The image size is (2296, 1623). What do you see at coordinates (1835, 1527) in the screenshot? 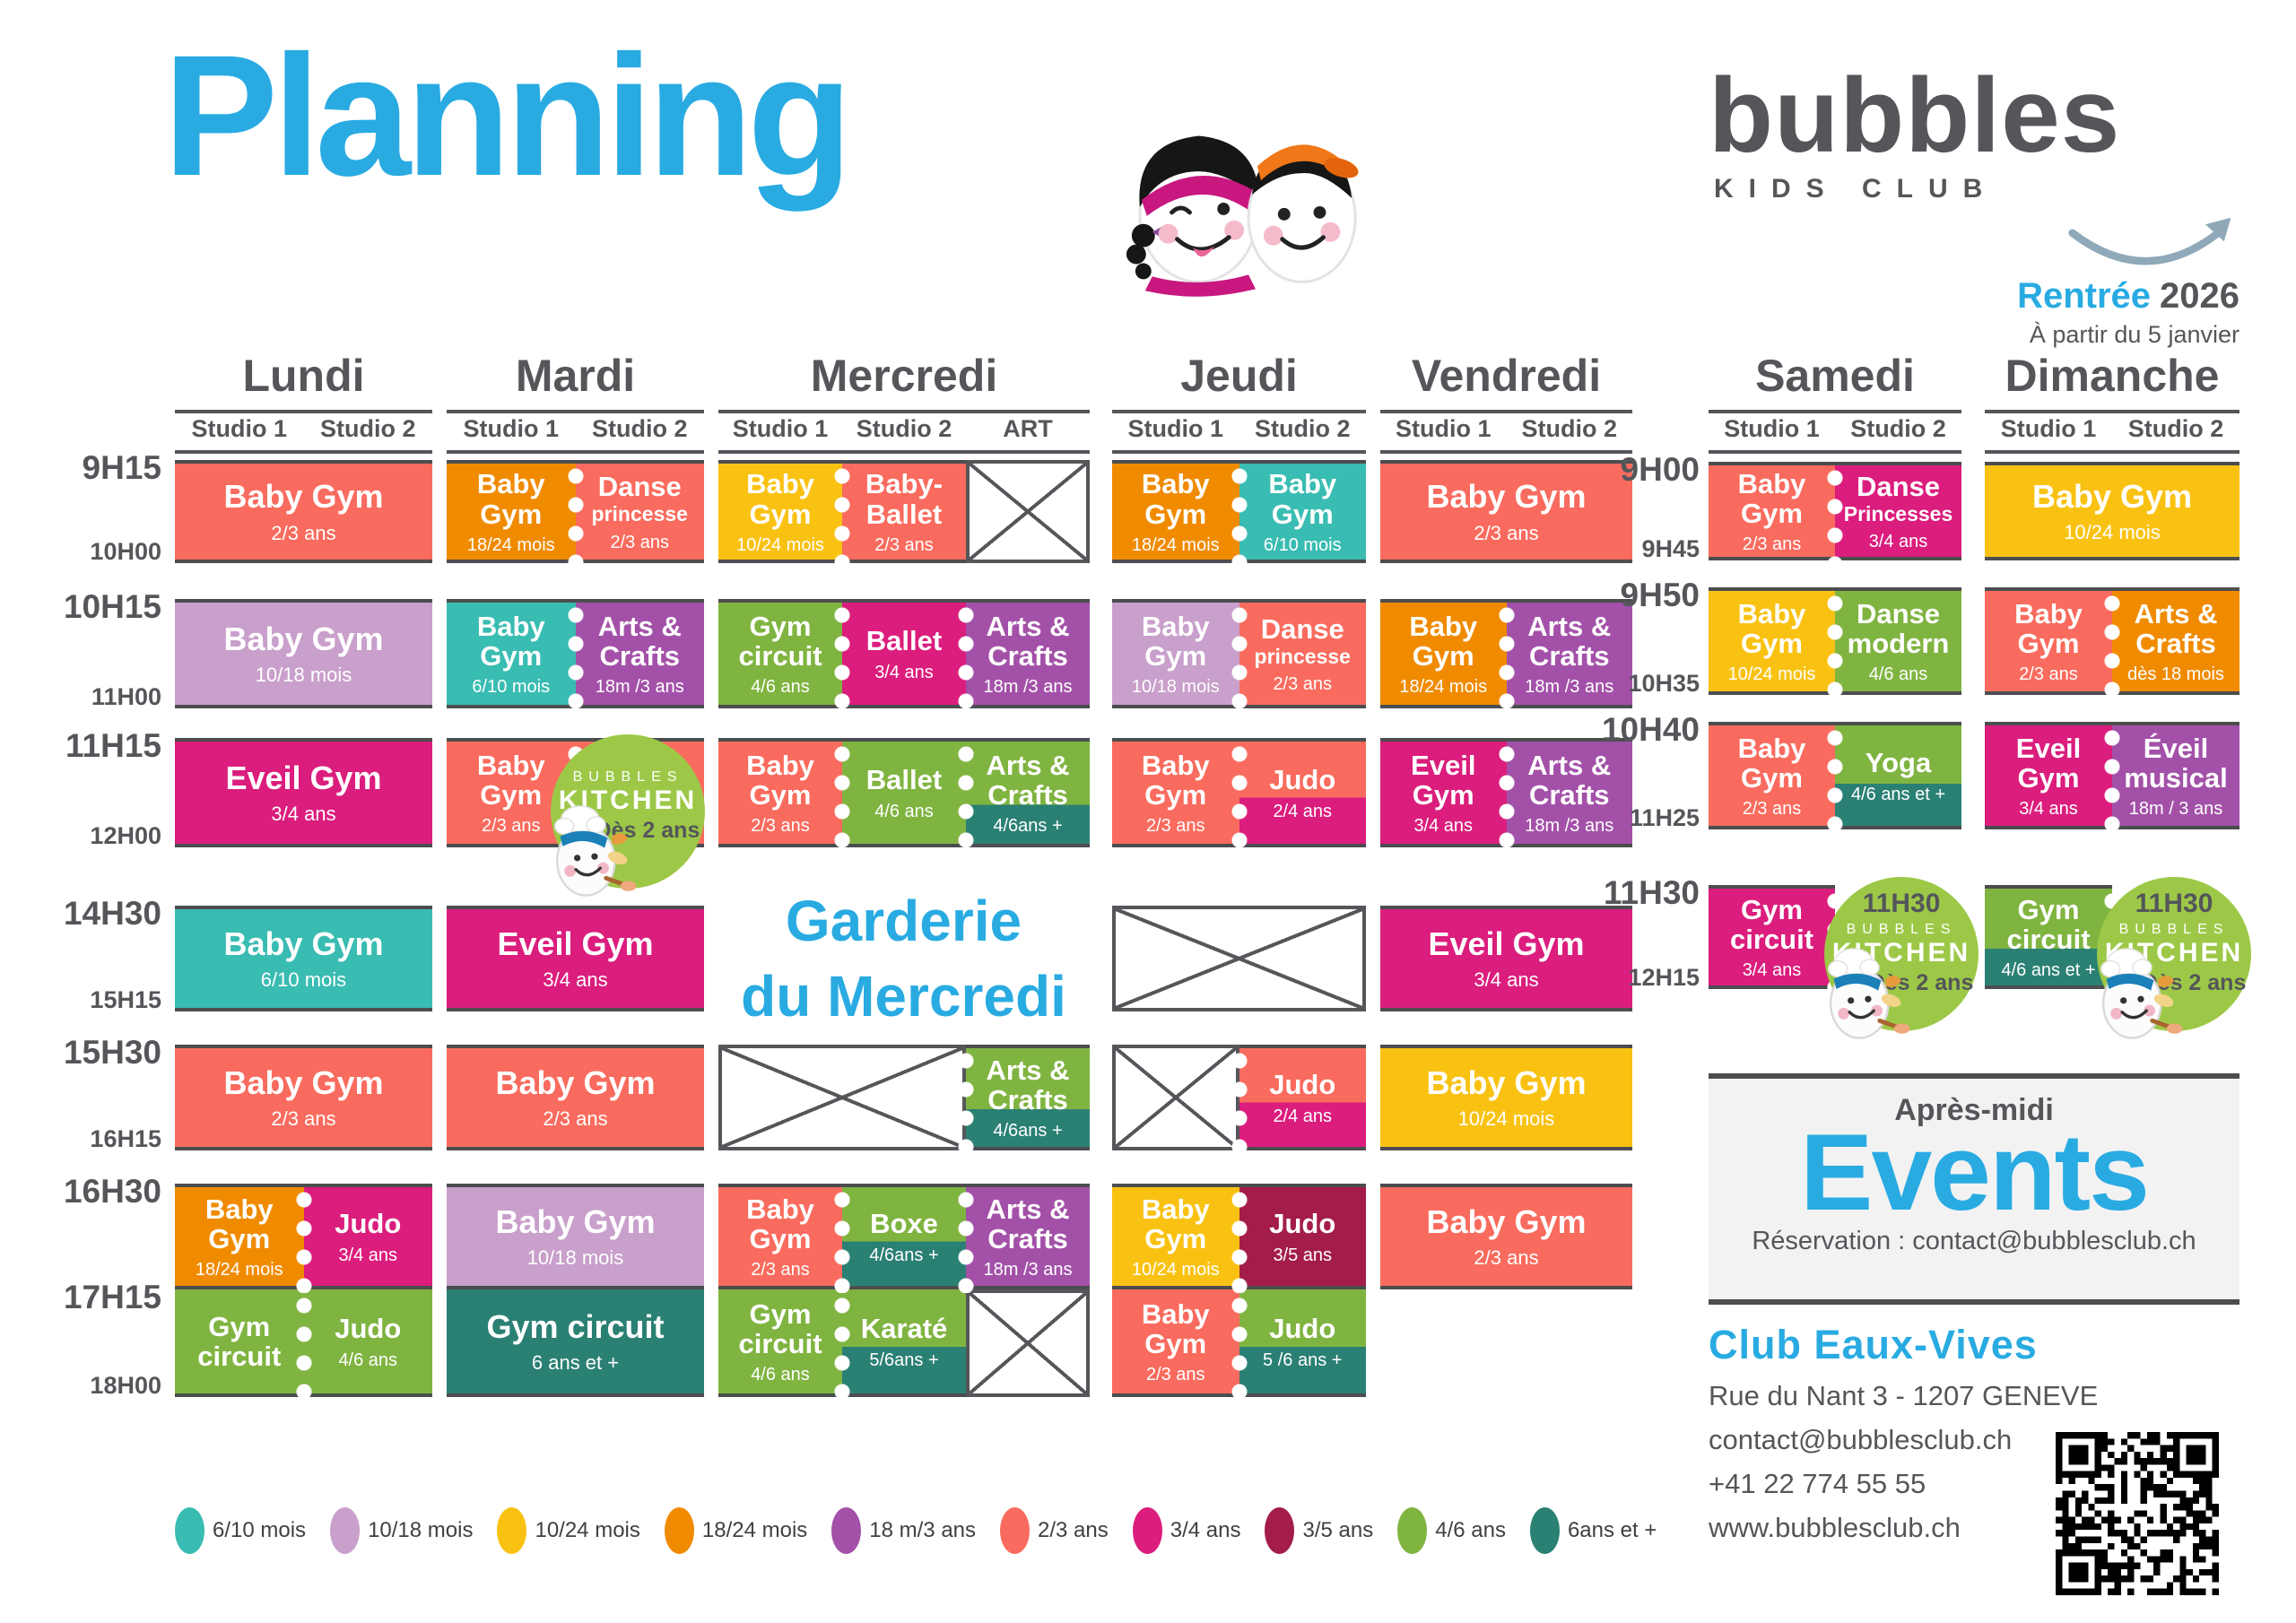
I see `contact-website: www.bubblesclub.ch` at bounding box center [1835, 1527].